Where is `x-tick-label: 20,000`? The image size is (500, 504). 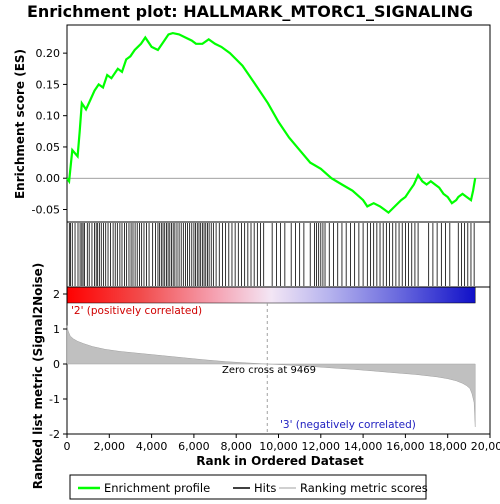
x-tick-label: 20,000 is located at coordinates (485, 446).